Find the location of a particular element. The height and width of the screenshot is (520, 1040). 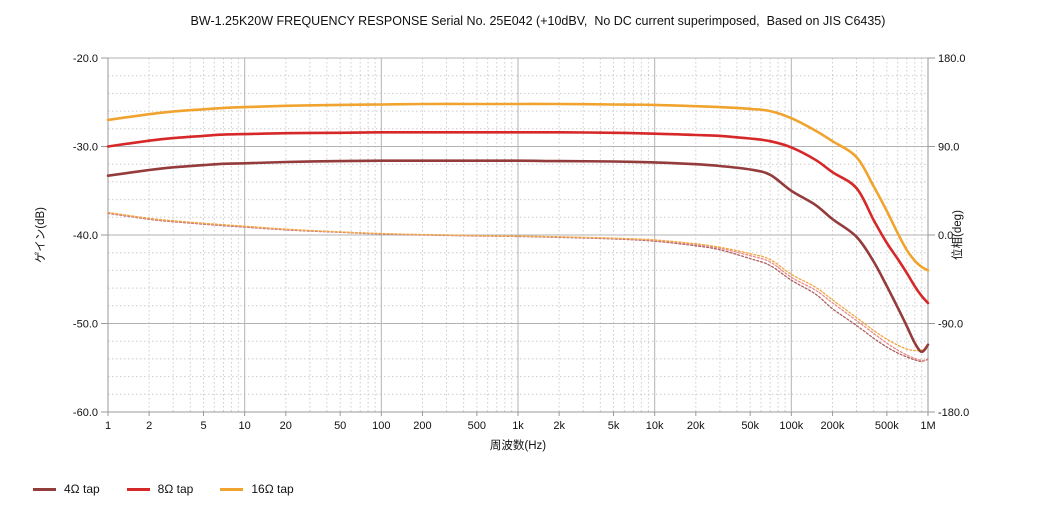

y-left-axis-title: ゲイン(dB) is located at coordinates (40, 235).